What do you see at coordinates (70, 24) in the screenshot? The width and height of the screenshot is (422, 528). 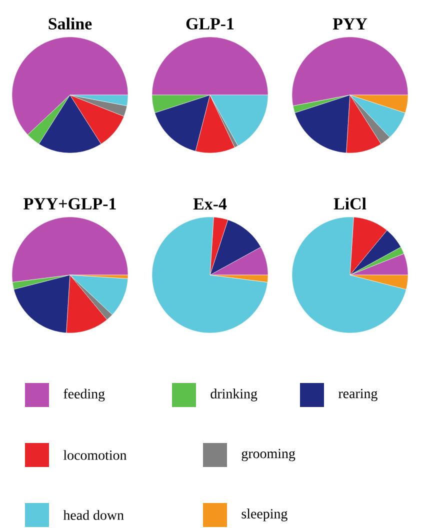 I see `chart-title: Saline` at bounding box center [70, 24].